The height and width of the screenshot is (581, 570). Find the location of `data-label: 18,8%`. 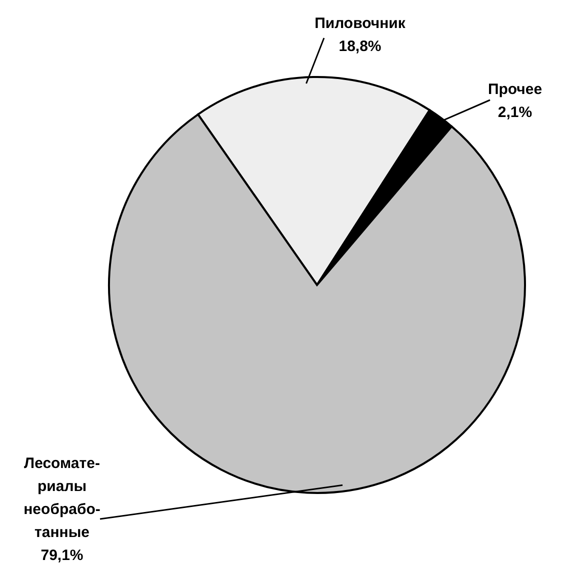

data-label: 18,8% is located at coordinates (360, 46).